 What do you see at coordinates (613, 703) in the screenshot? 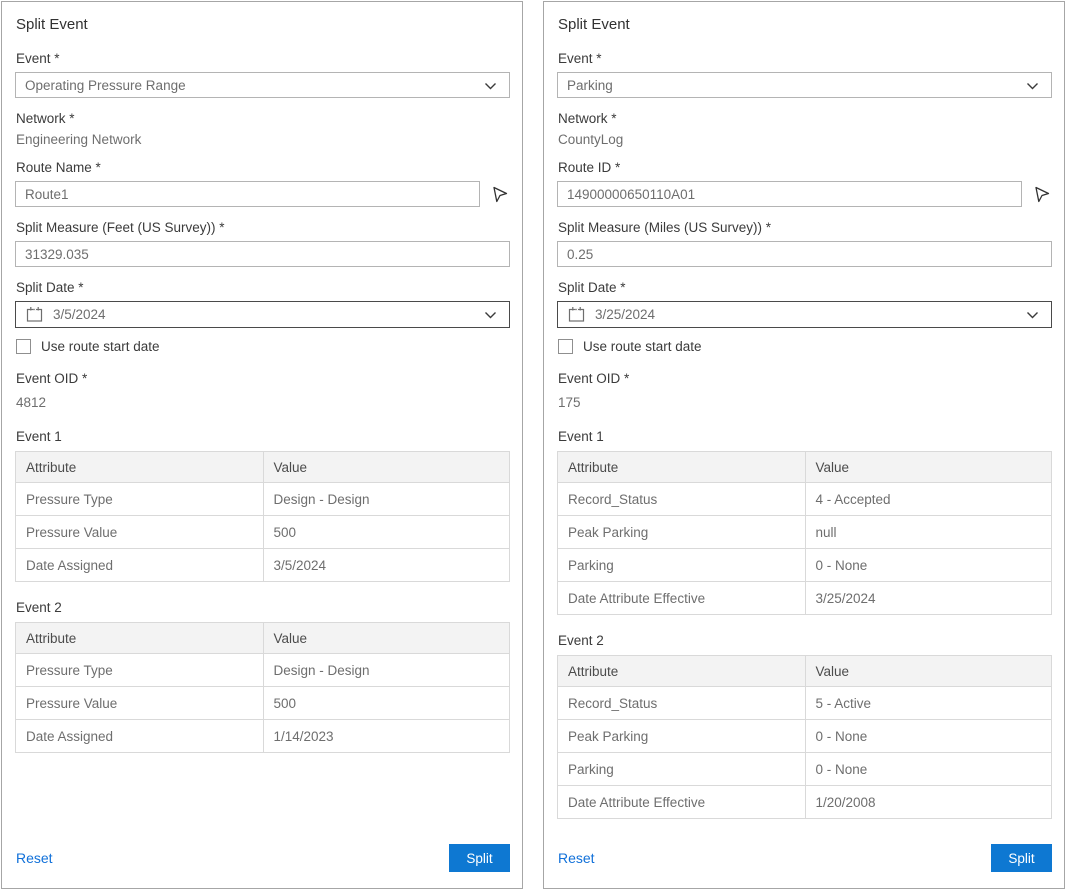
I see `attribute-cell: Record_Status` at bounding box center [613, 703].